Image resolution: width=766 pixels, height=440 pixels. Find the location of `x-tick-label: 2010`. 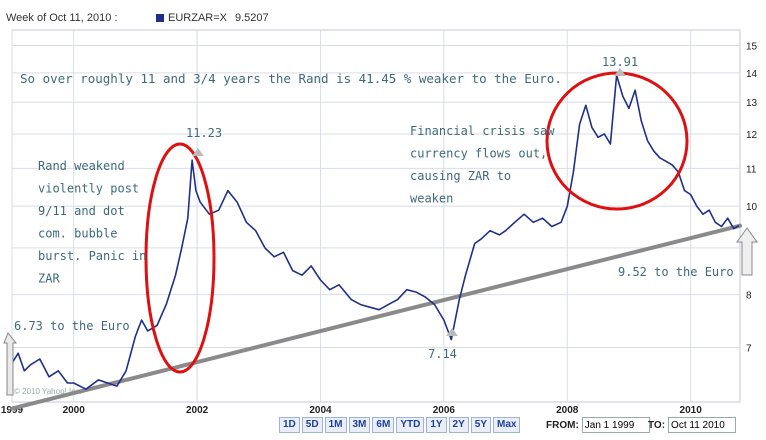

x-tick-label: 2010 is located at coordinates (691, 410).